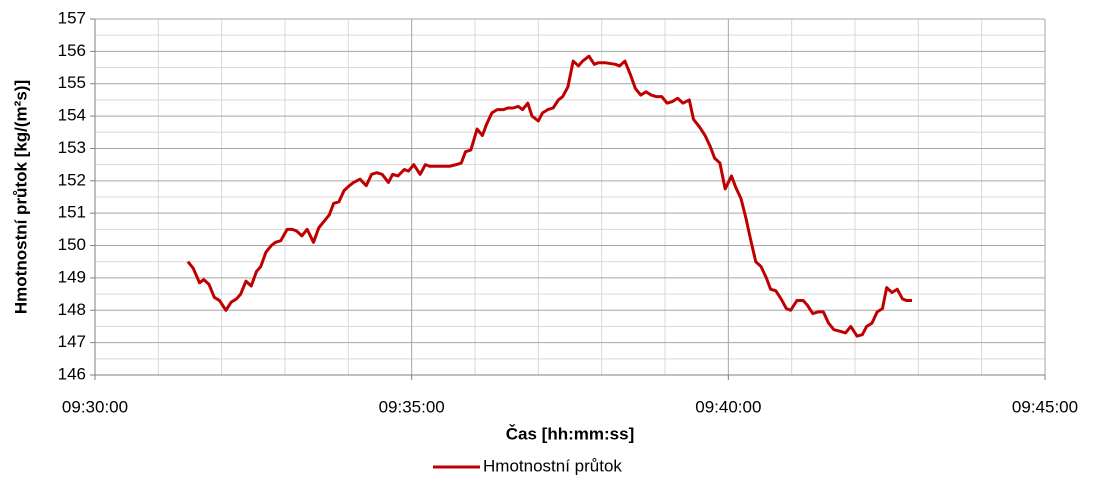  I want to click on x-tick-label: 09:30:00, so click(95, 406).